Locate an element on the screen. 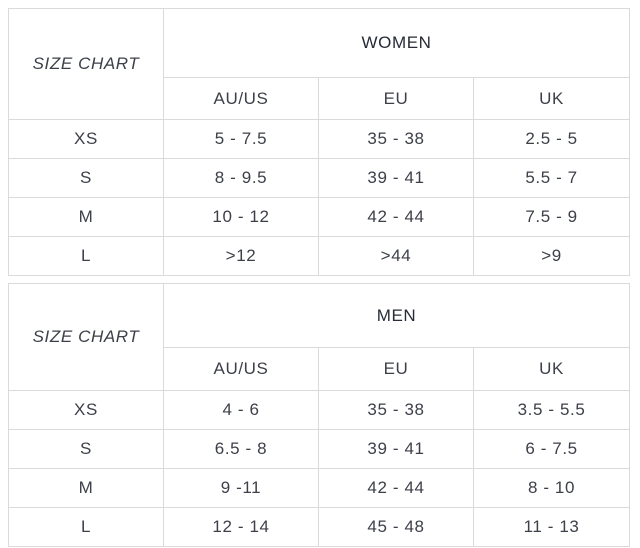  value-cell-auus: 9 -11 is located at coordinates (241, 488).